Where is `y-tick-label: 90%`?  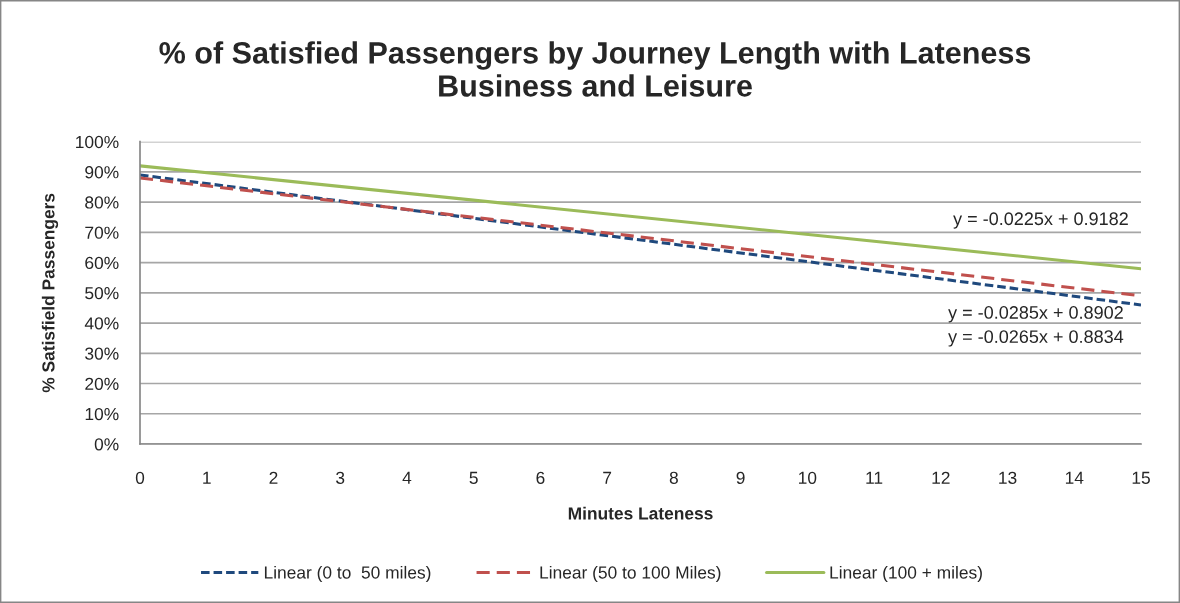 y-tick-label: 90% is located at coordinates (102, 172).